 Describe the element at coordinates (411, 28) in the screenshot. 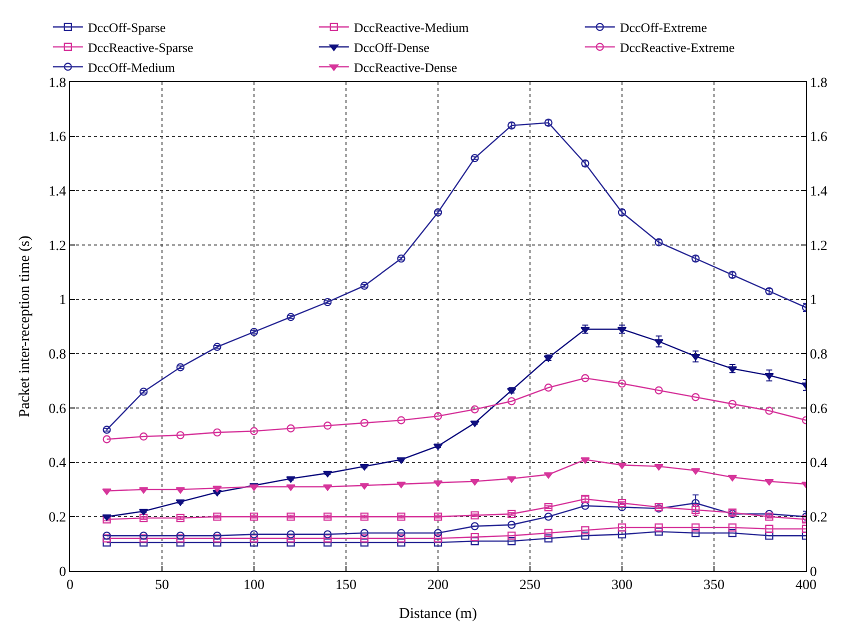

I see `legend-label: DccReactive-Medium` at that location.